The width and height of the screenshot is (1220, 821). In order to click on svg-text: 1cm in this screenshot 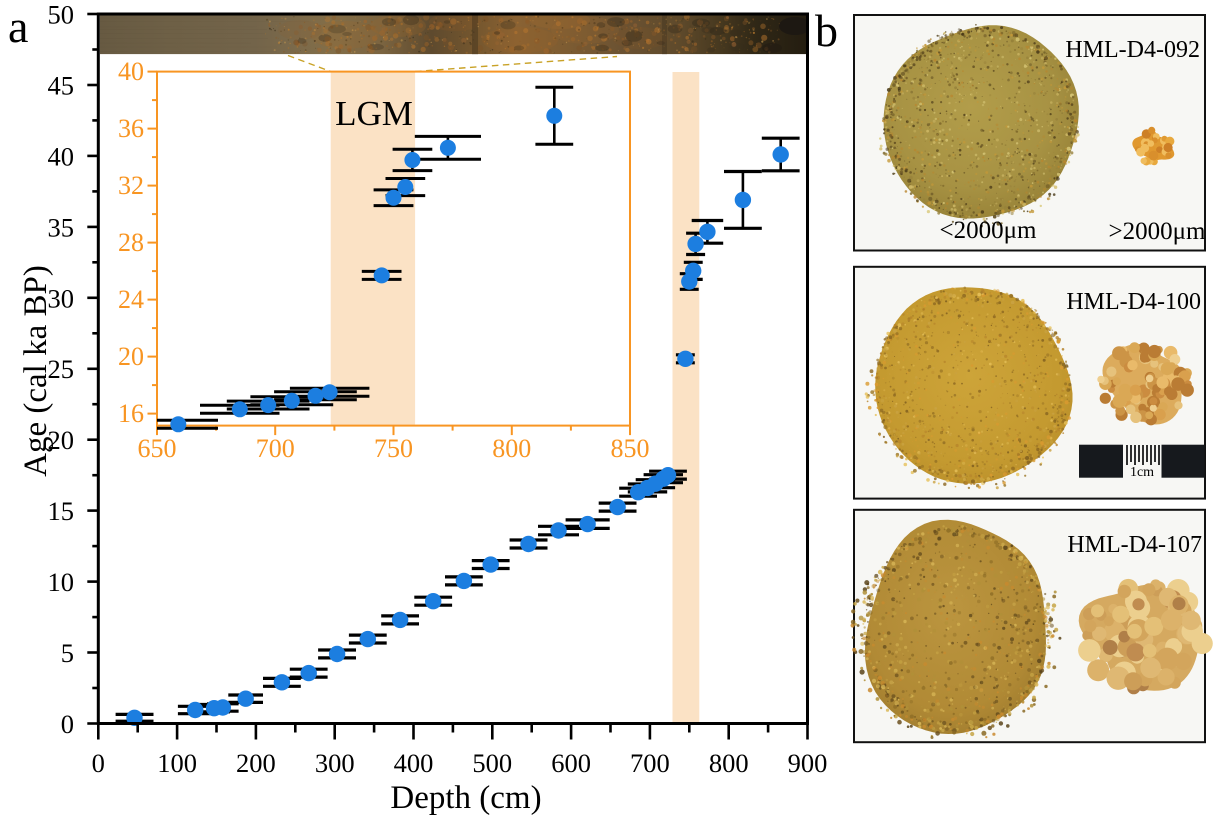, I will do `click(1142, 472)`.